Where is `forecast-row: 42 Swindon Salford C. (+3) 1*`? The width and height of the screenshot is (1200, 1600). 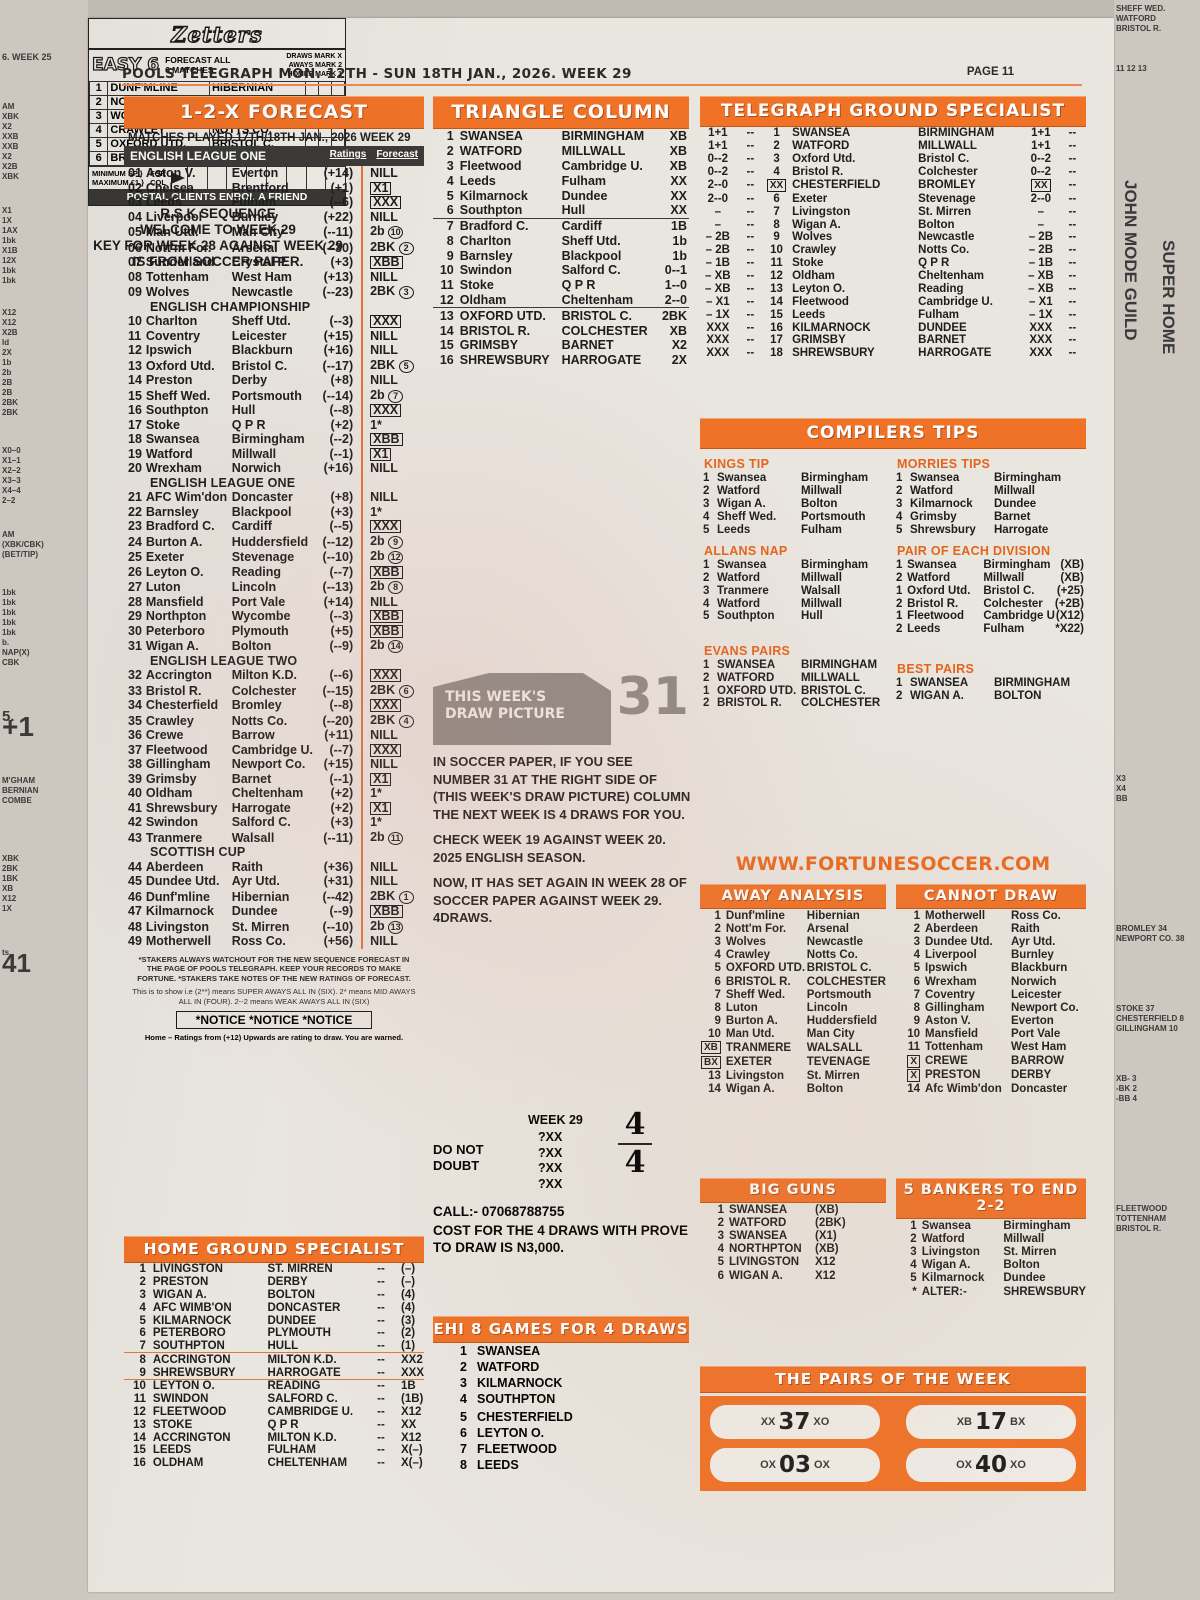 forecast-row: 42 Swindon Salford C. (+3) 1* is located at coordinates (274, 822).